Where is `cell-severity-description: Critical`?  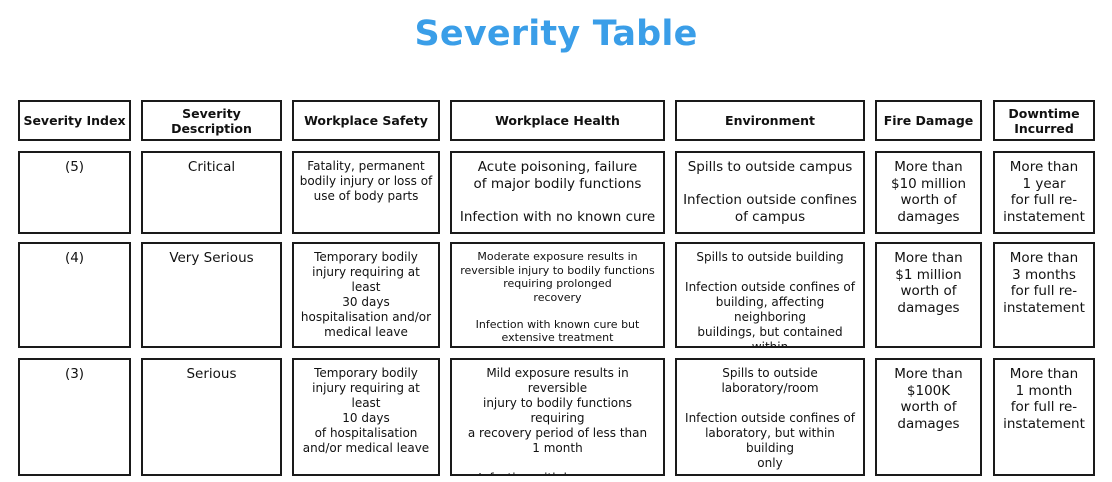 cell-severity-description: Critical is located at coordinates (211, 192).